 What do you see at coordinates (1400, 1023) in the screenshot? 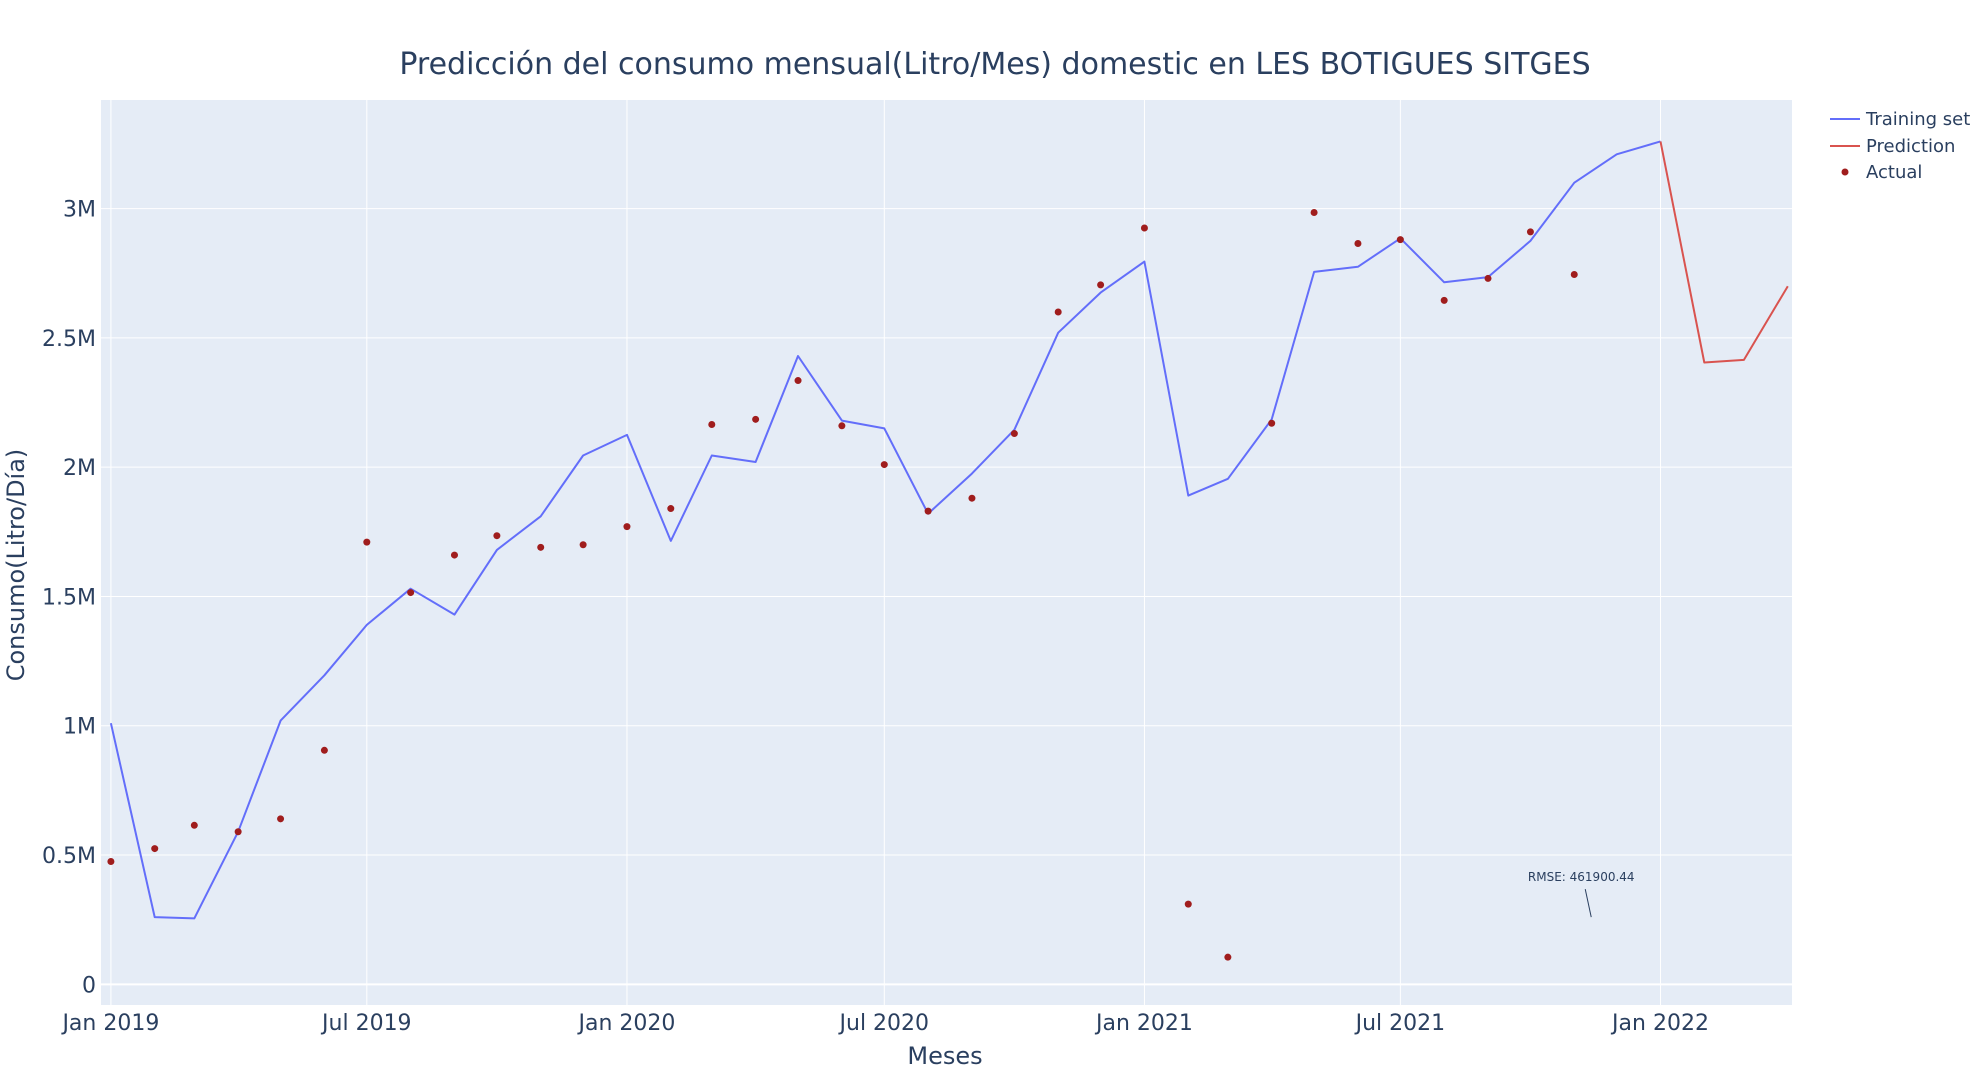
I see `x-tick-label: Jul 2021` at bounding box center [1400, 1023].